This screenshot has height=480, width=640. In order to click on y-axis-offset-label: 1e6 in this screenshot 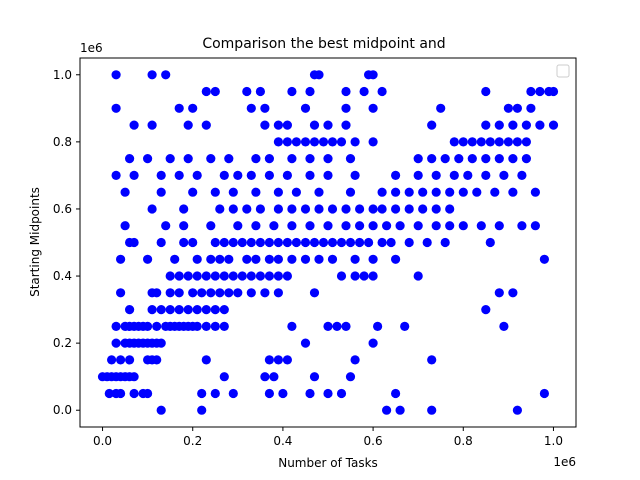, I will do `click(91, 48)`.